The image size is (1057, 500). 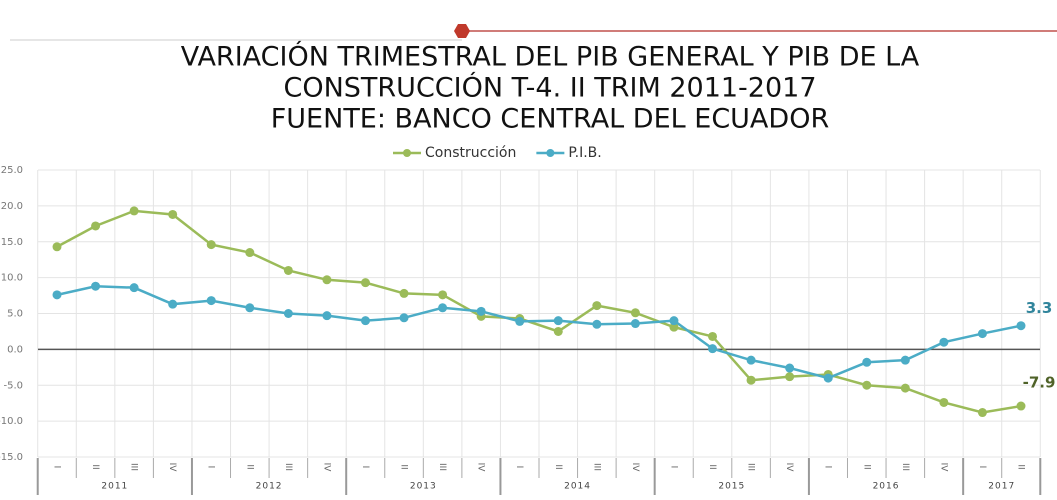 I want to click on year-label: 2013, so click(x=423, y=487).